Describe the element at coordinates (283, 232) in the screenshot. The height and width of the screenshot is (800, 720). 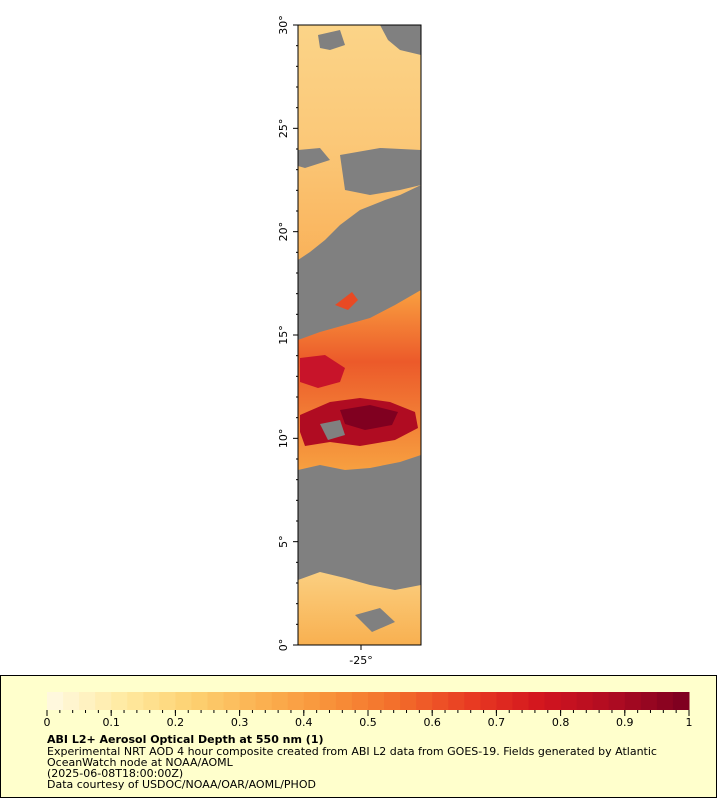
I see `y-tick-label: 20°` at that location.